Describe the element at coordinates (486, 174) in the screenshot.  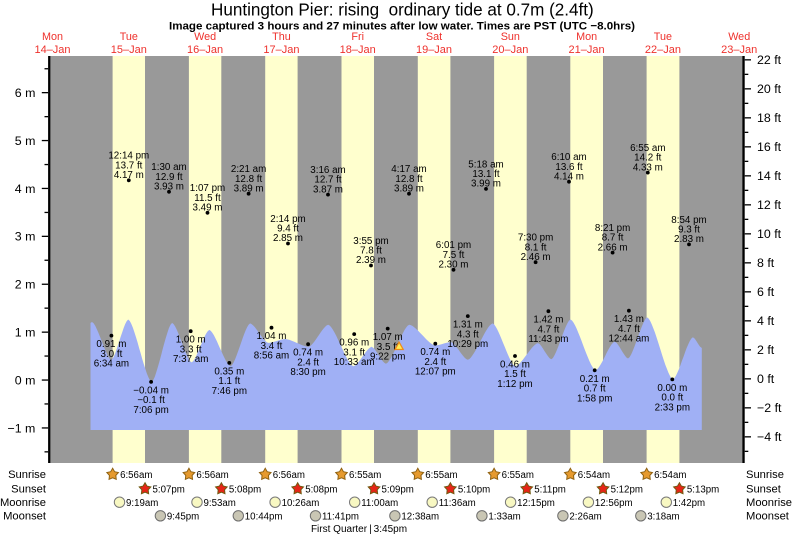
I see `svg-text: 13.1 ft` at that location.